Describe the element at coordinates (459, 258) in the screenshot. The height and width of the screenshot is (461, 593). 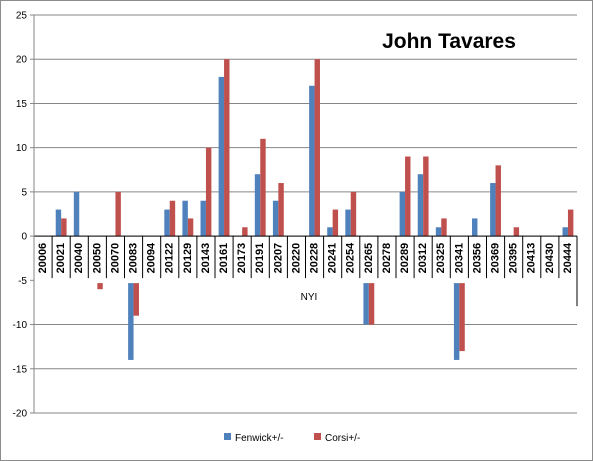
I see `category-label: 20341` at that location.